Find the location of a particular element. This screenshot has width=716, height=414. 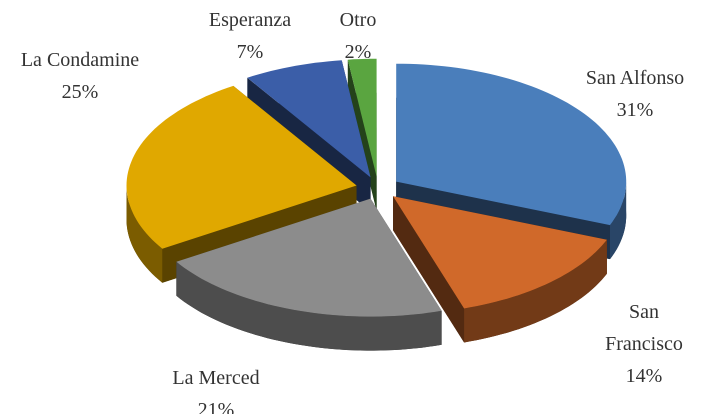

label-name: Otro is located at coordinates (358, 20).